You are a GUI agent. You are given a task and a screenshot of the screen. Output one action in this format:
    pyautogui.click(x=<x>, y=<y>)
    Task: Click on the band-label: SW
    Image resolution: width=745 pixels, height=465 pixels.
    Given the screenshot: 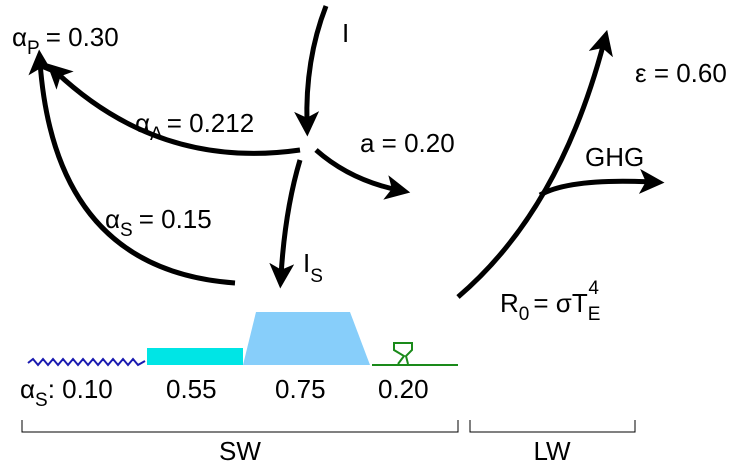 What is the action you would take?
    pyautogui.click(x=240, y=450)
    